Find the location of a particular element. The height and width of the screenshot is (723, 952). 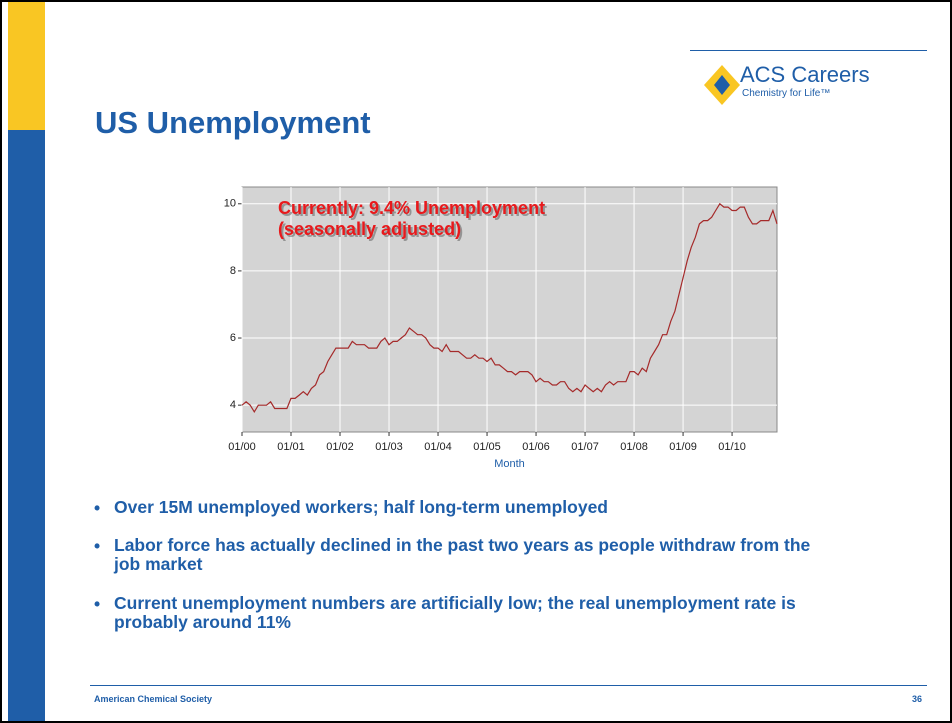

logo-brand: ACS Careers is located at coordinates (805, 74).